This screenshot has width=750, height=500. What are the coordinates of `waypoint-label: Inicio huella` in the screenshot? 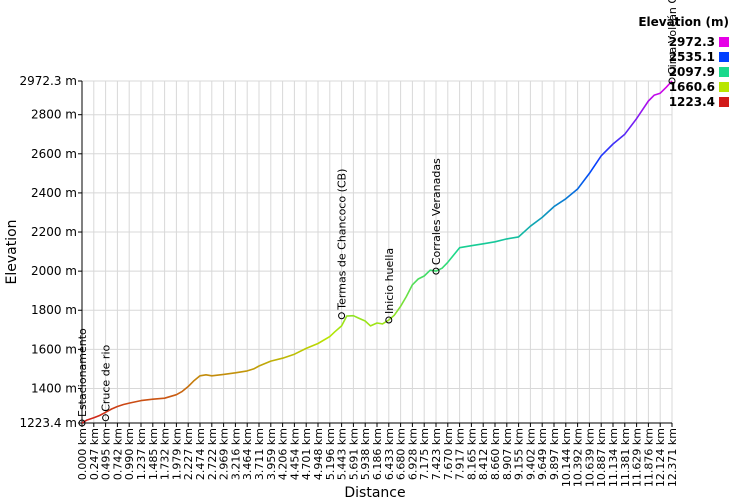 It's located at (389, 281).